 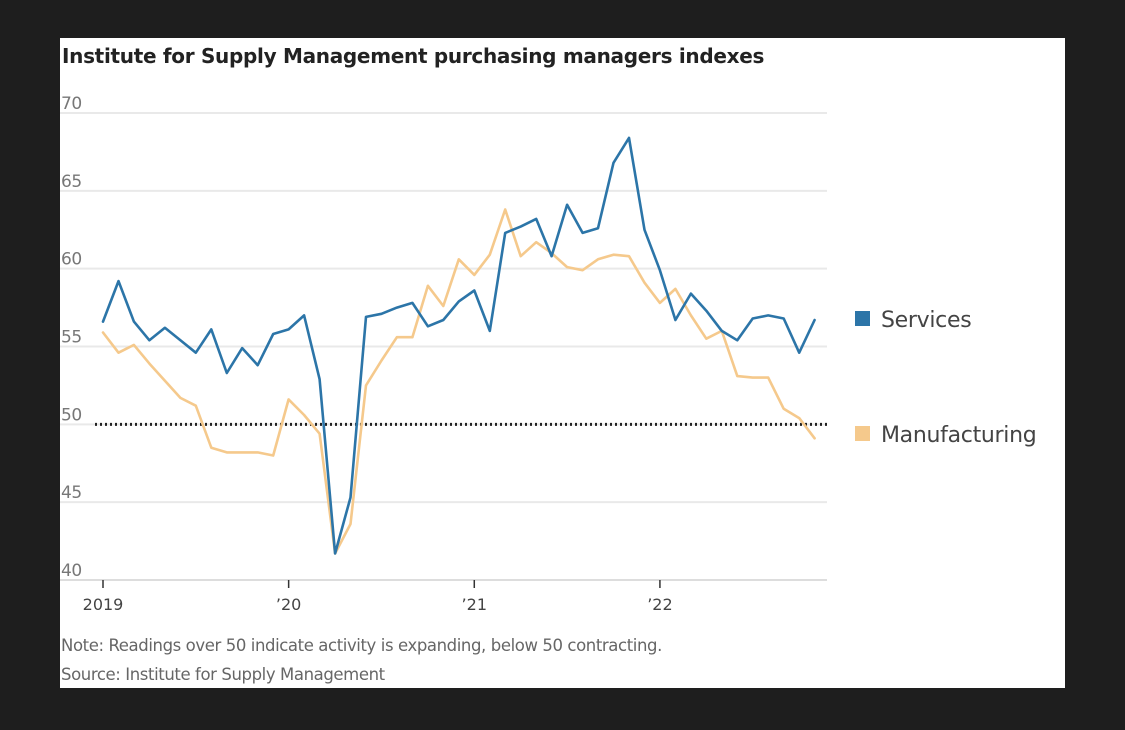 What do you see at coordinates (71, 182) in the screenshot?
I see `y-tick-label: 65` at bounding box center [71, 182].